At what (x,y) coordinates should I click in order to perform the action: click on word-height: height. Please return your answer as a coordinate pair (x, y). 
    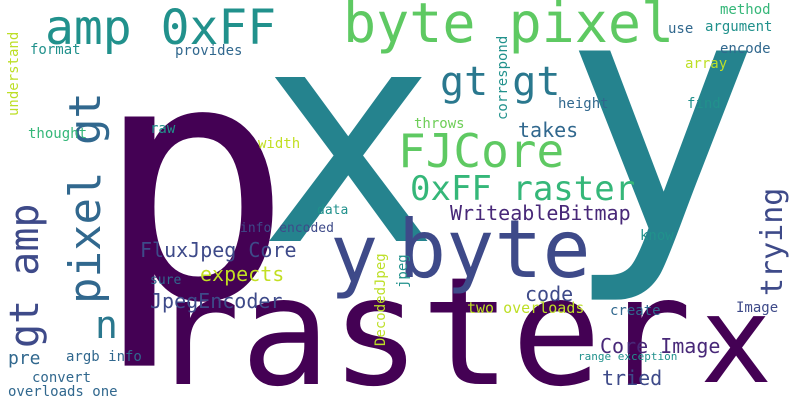
    Looking at the image, I should click on (583, 104).